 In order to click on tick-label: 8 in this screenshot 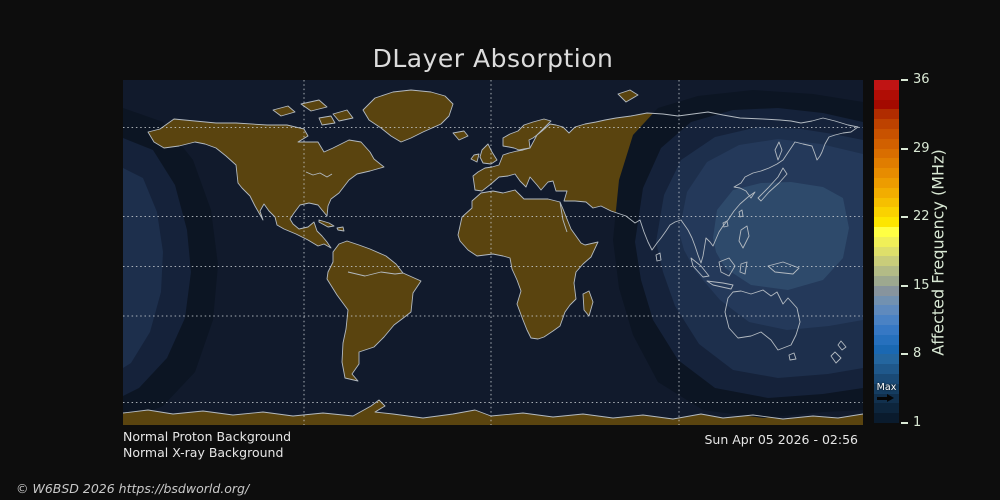, I will do `click(917, 354)`.